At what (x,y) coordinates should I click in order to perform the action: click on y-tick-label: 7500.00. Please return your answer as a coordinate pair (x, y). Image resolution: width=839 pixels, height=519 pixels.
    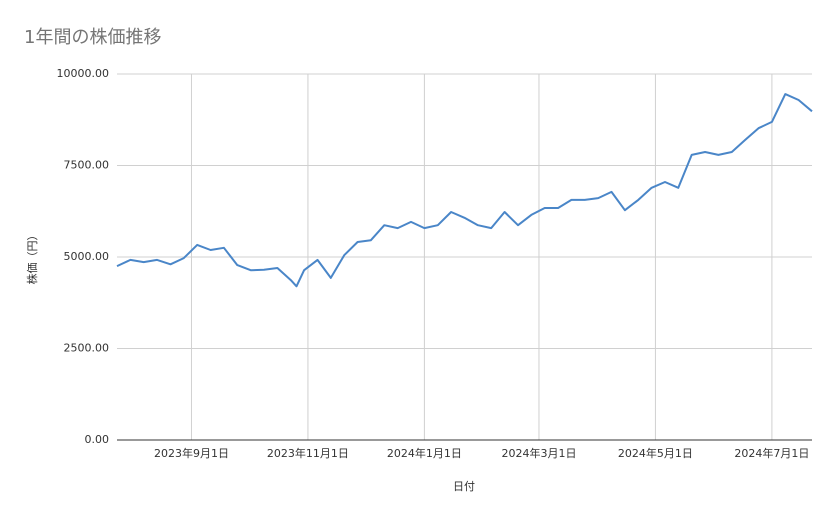
    Looking at the image, I should click on (87, 165).